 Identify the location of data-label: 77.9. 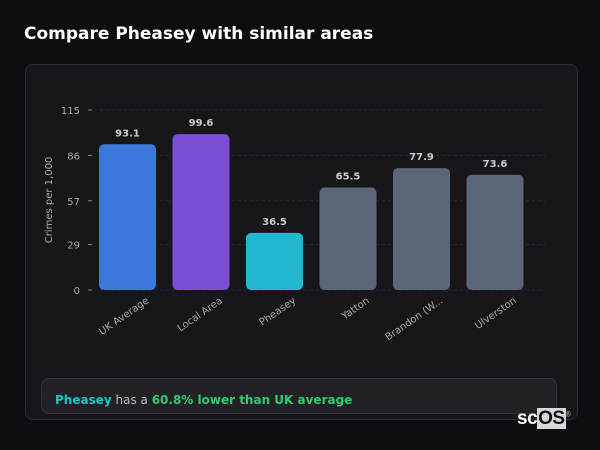
(421, 157).